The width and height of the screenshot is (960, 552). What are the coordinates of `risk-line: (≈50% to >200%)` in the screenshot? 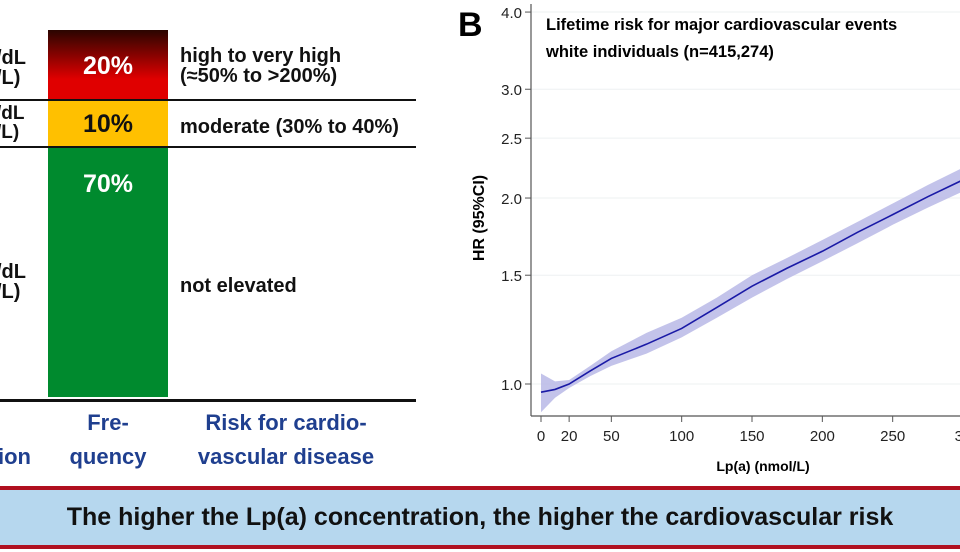 It's located at (259, 76).